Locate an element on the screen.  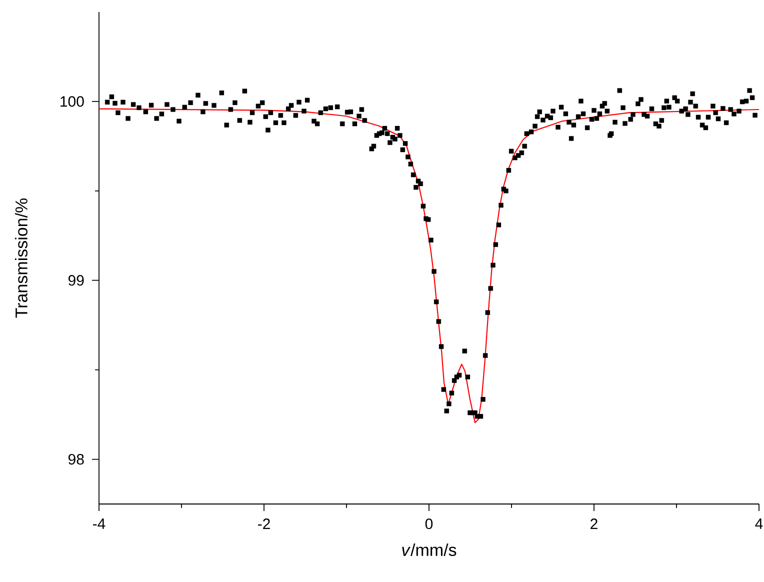
x-tick-label: 2 is located at coordinates (594, 524).